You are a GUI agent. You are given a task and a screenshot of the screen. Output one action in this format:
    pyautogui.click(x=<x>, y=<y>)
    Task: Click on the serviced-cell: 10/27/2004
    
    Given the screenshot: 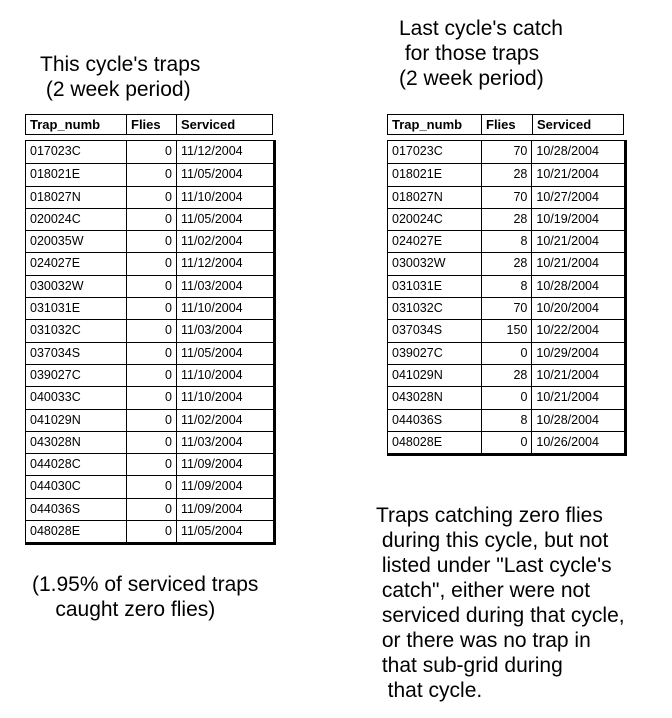 What is the action you would take?
    pyautogui.click(x=577, y=197)
    